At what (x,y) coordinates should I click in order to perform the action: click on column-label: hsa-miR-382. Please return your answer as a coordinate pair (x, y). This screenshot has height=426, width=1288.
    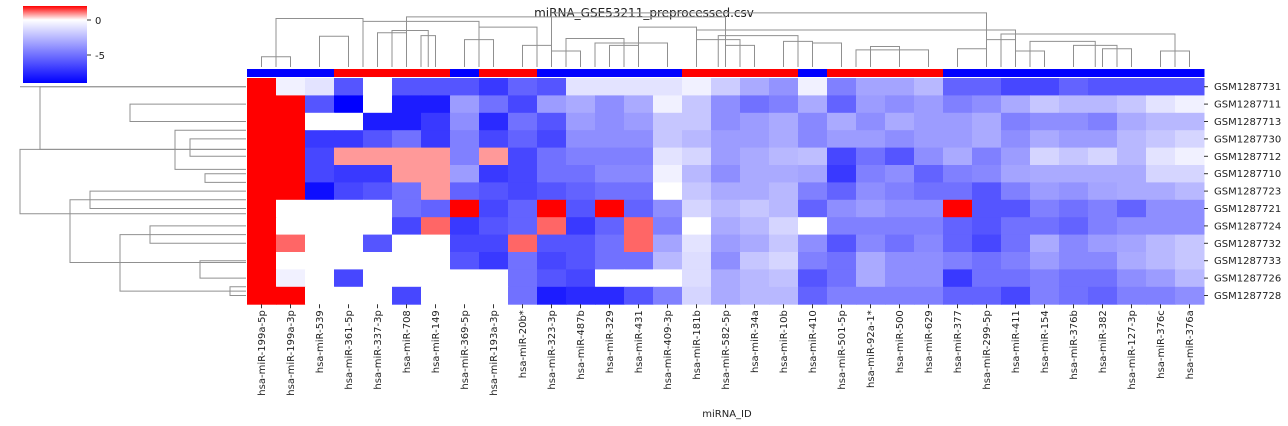
    Looking at the image, I should click on (1103, 341).